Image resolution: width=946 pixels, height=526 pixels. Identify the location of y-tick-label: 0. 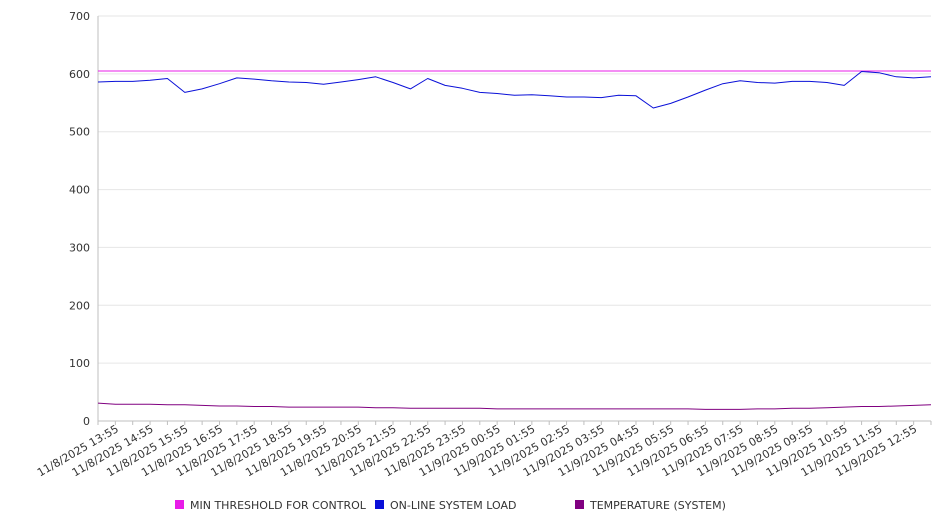
(86, 421).